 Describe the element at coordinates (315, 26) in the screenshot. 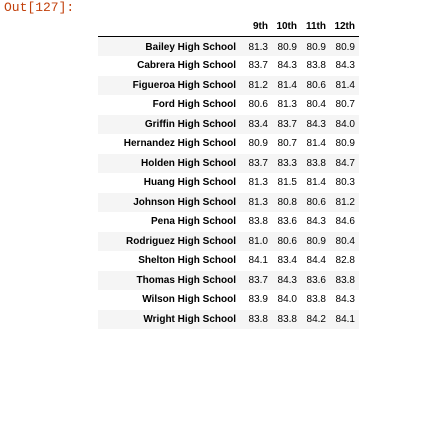

I see `column-header-11th: 11th` at that location.